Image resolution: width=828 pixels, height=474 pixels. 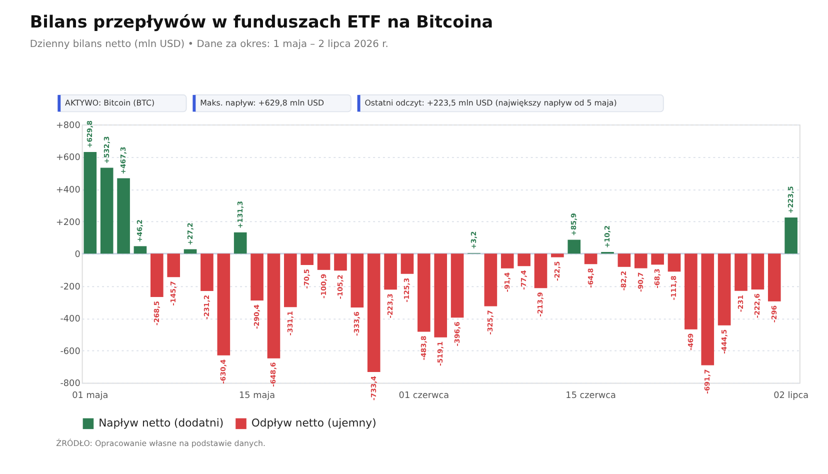 I want to click on y-tick-label: +600, so click(x=68, y=158).